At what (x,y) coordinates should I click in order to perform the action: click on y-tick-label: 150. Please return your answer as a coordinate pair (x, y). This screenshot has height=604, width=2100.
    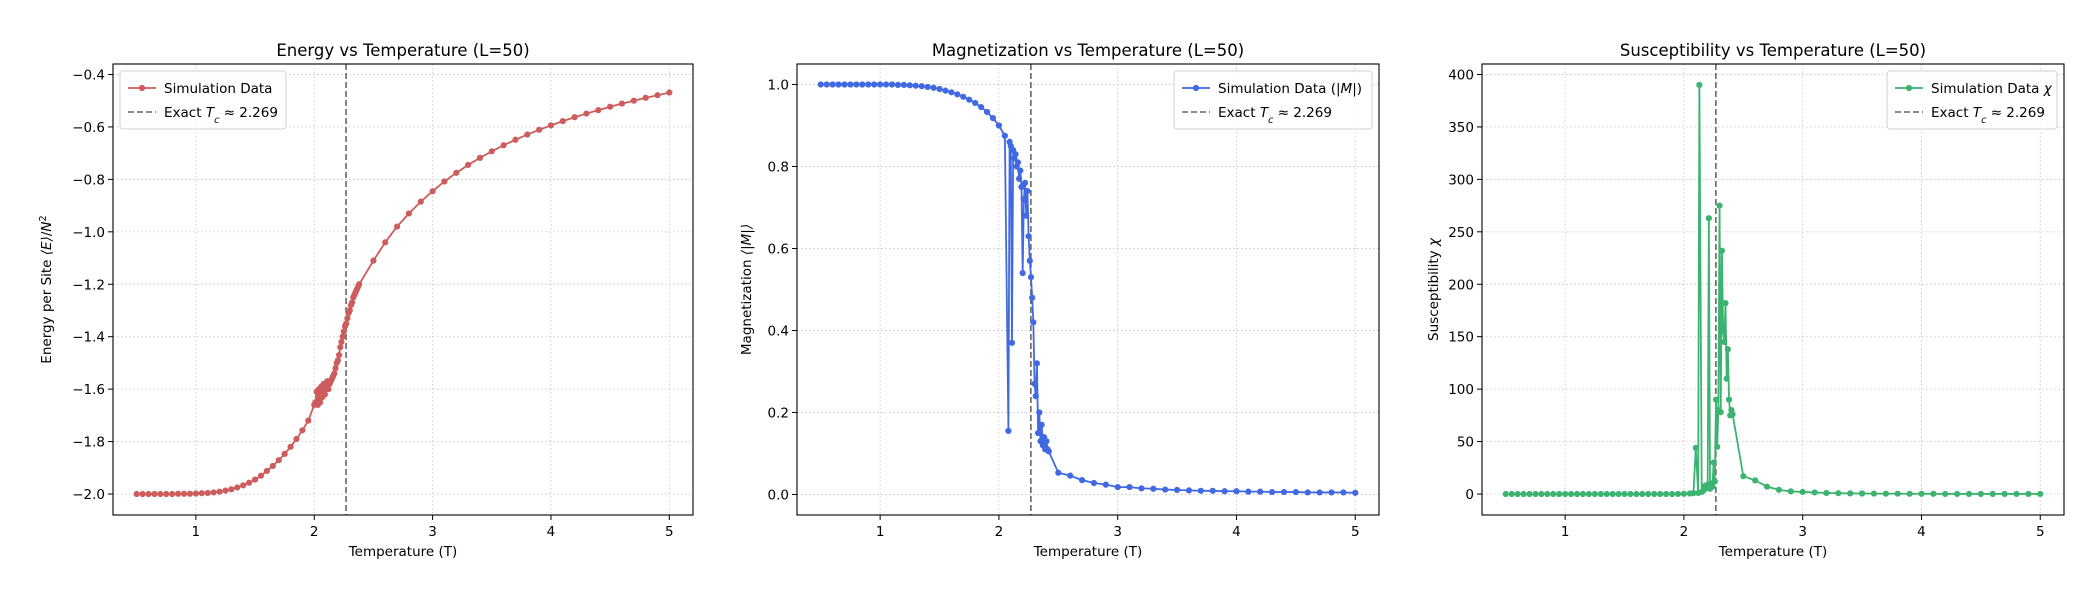
    Looking at the image, I should click on (1461, 338).